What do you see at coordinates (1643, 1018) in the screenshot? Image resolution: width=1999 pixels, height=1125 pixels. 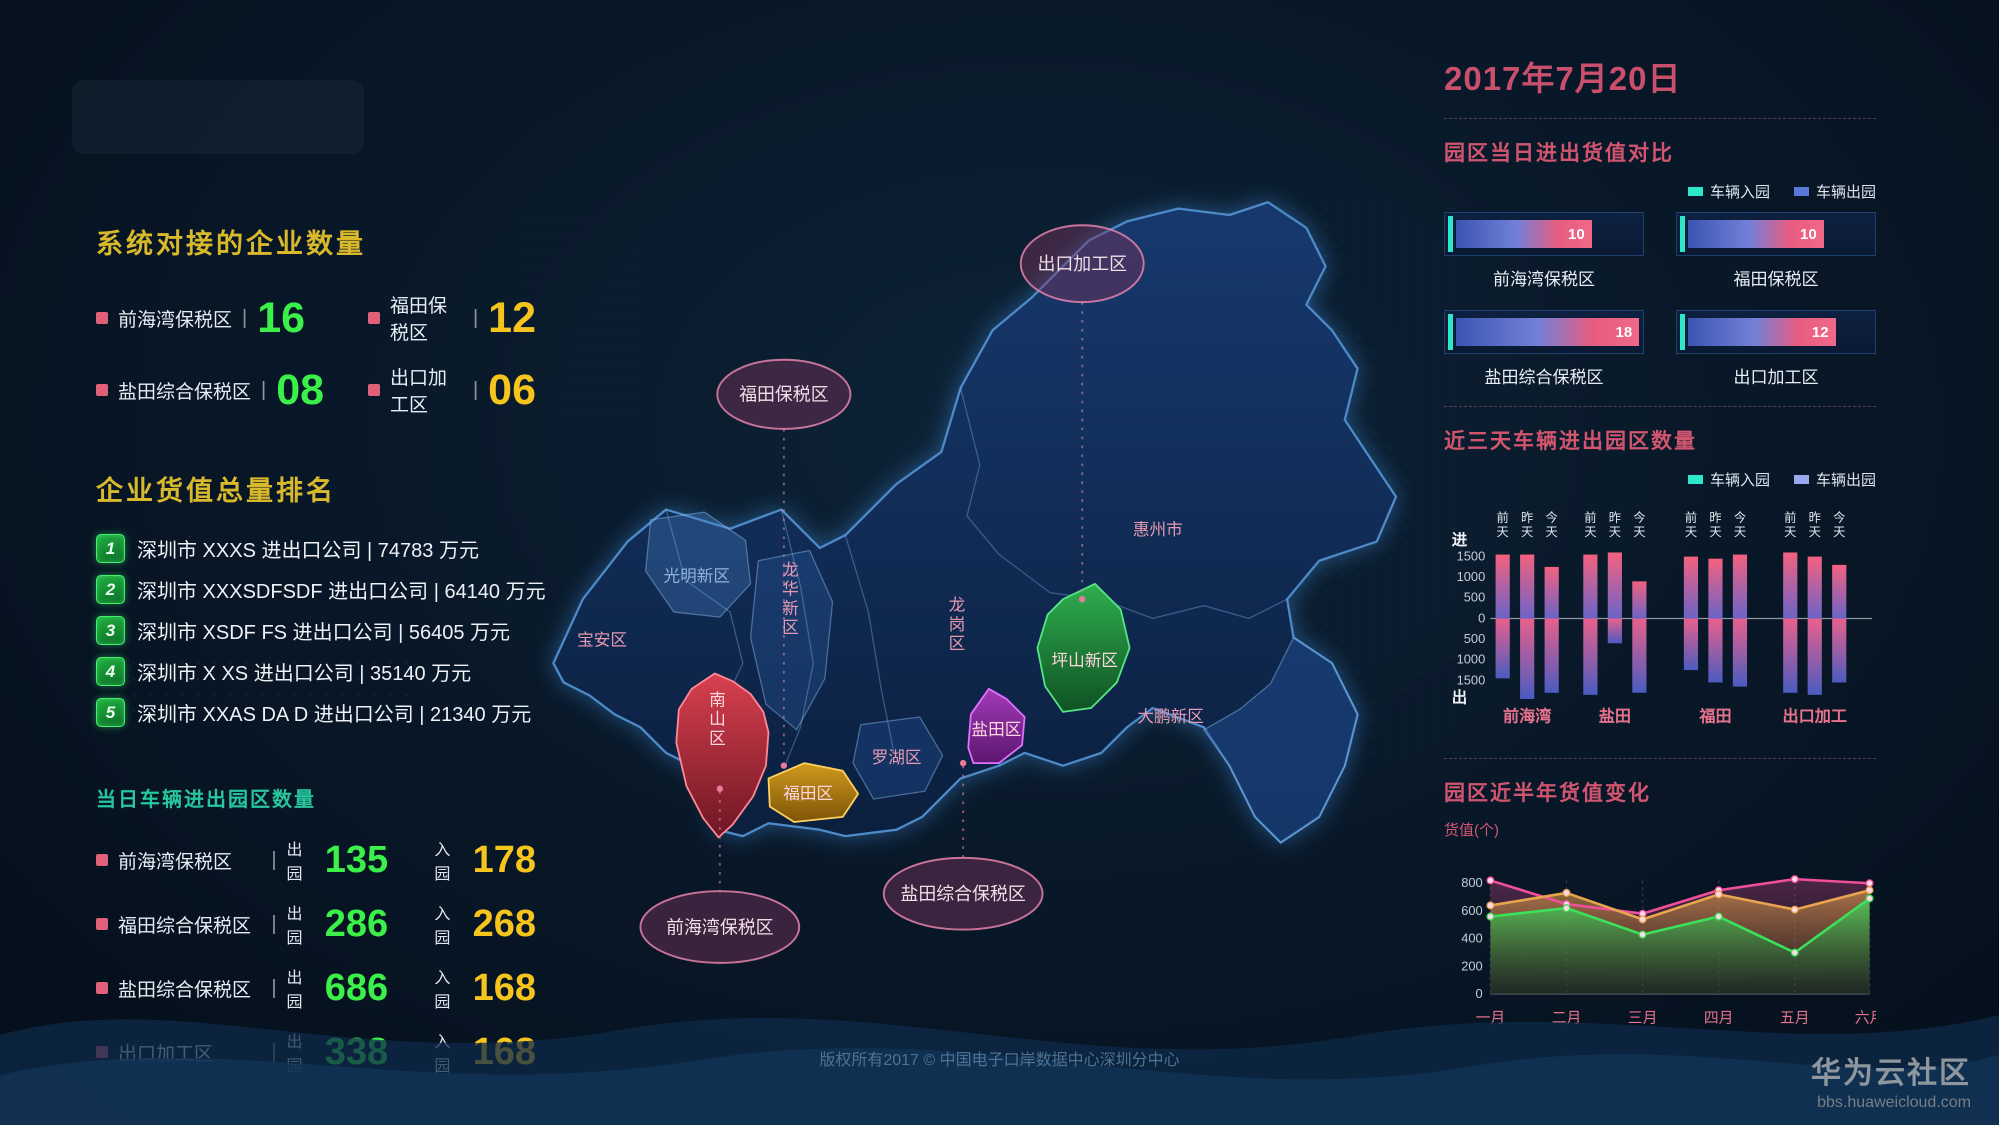 I see `svg-text: 三月` at bounding box center [1643, 1018].